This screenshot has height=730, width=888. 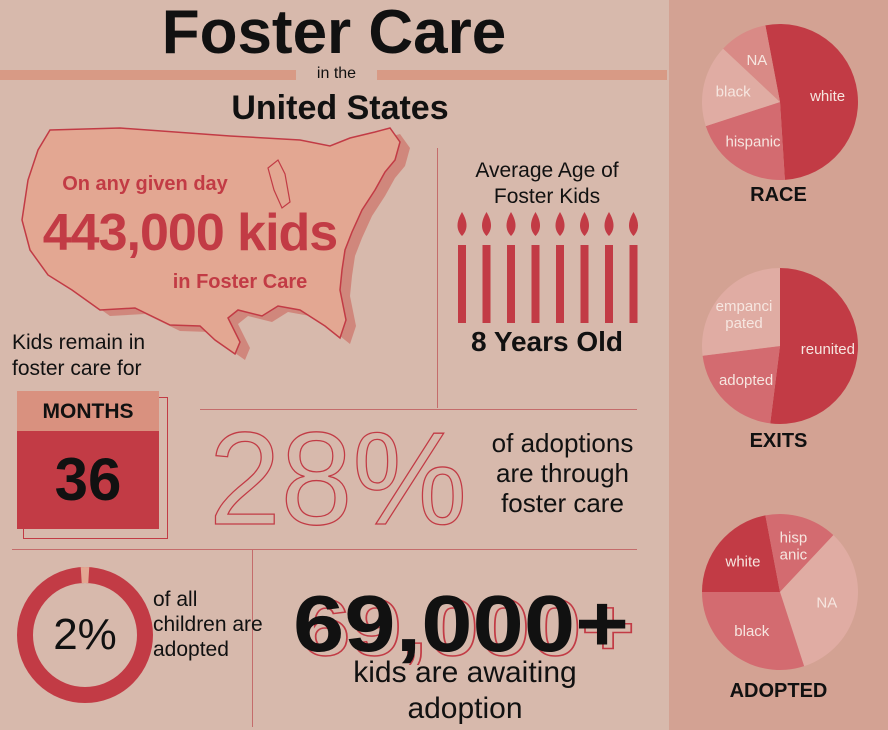 I want to click on adoptions-percent: 28%, so click(x=337, y=476).